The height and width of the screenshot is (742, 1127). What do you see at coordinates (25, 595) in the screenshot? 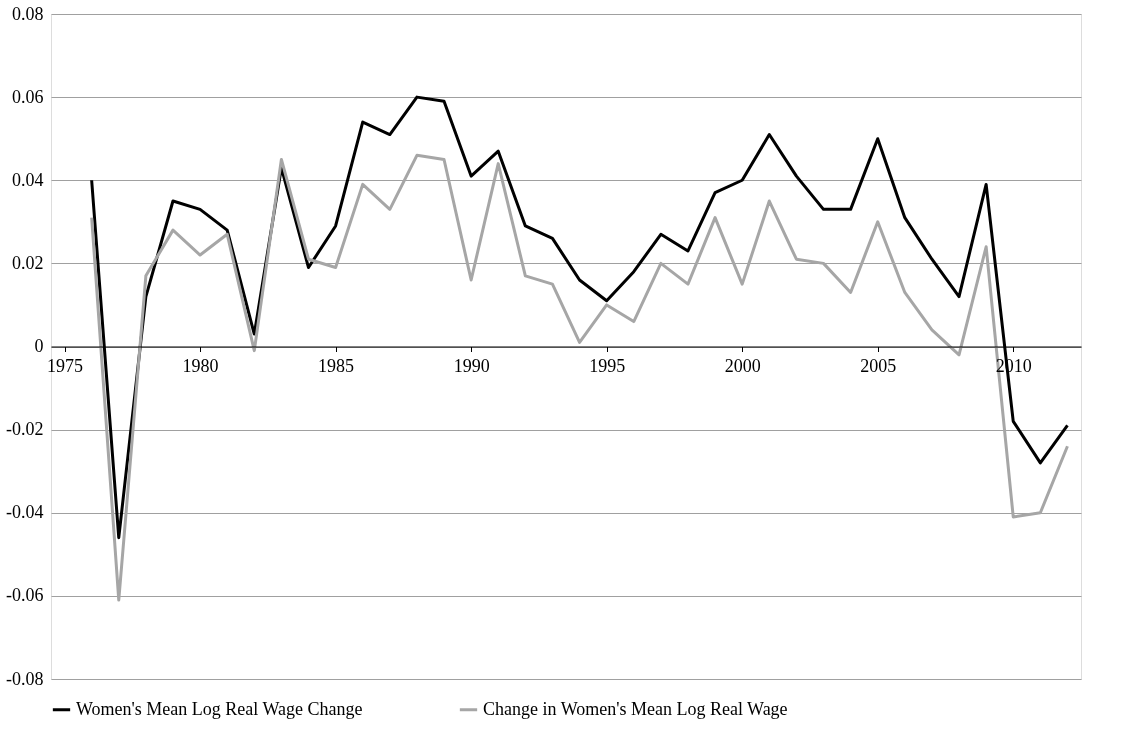
I see `y-tick-label: -0.06` at bounding box center [25, 595].